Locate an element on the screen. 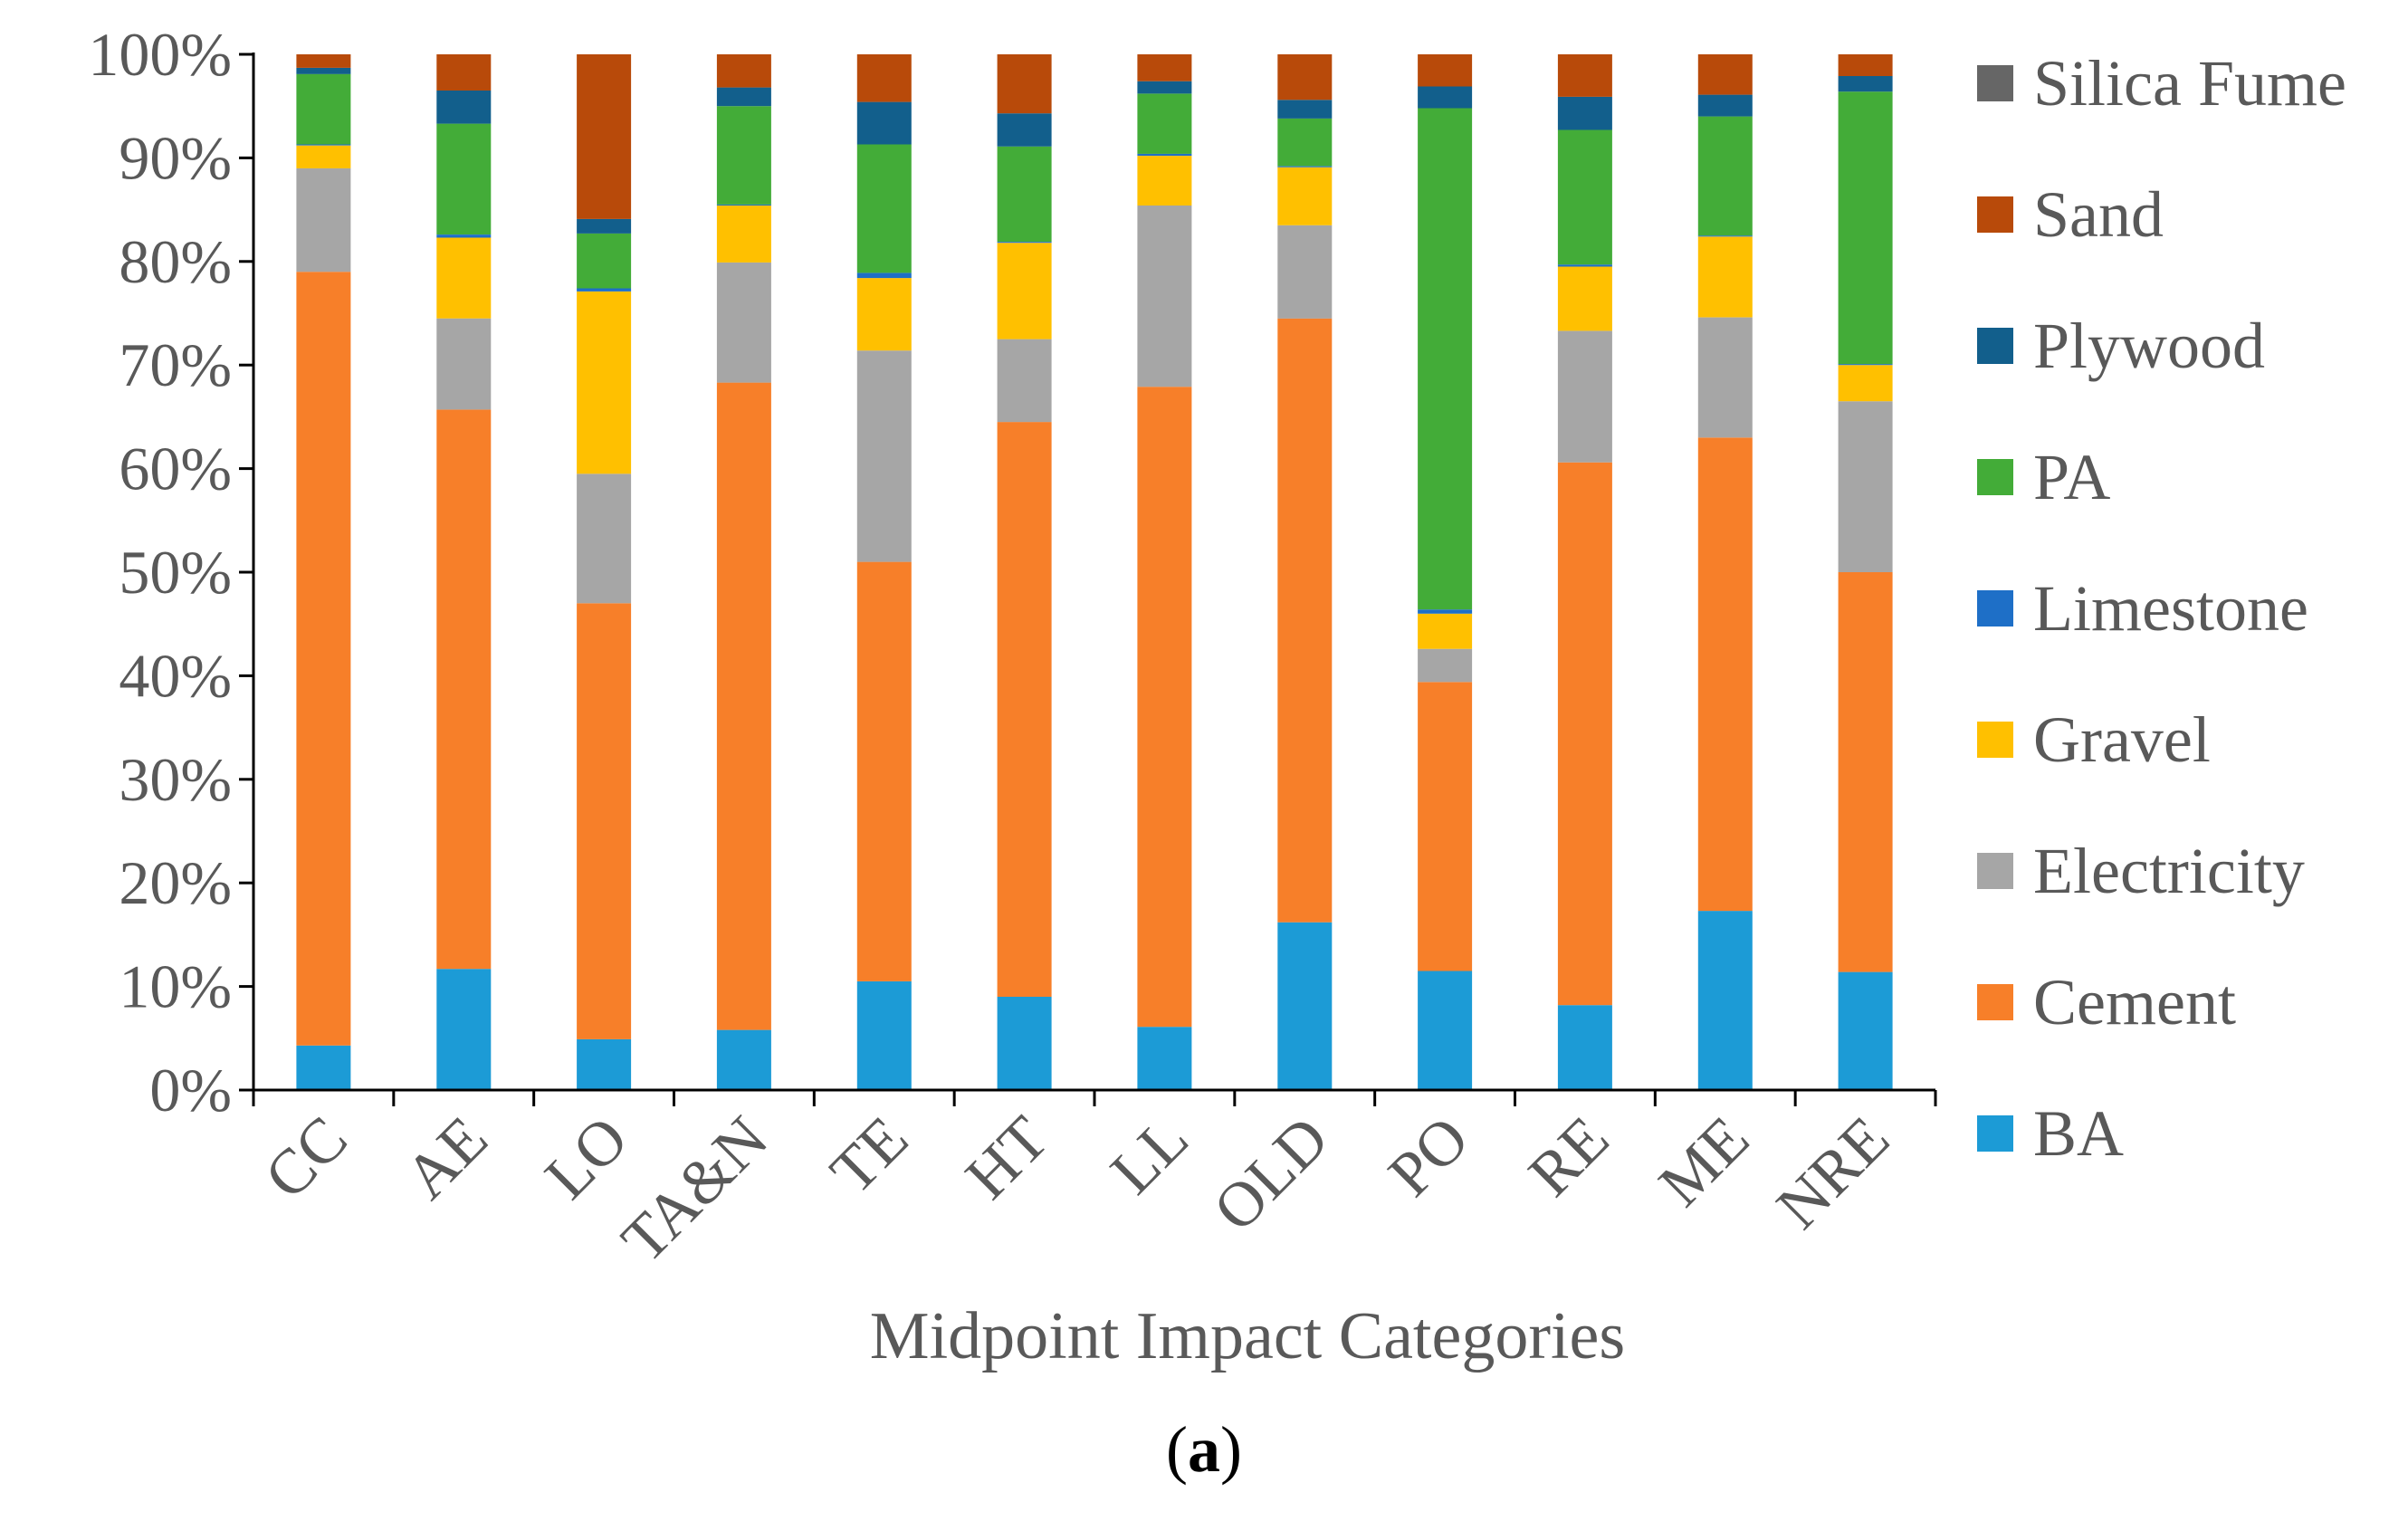 The image size is (2408, 1540). bar-segment-me-pa is located at coordinates (1725, 176).